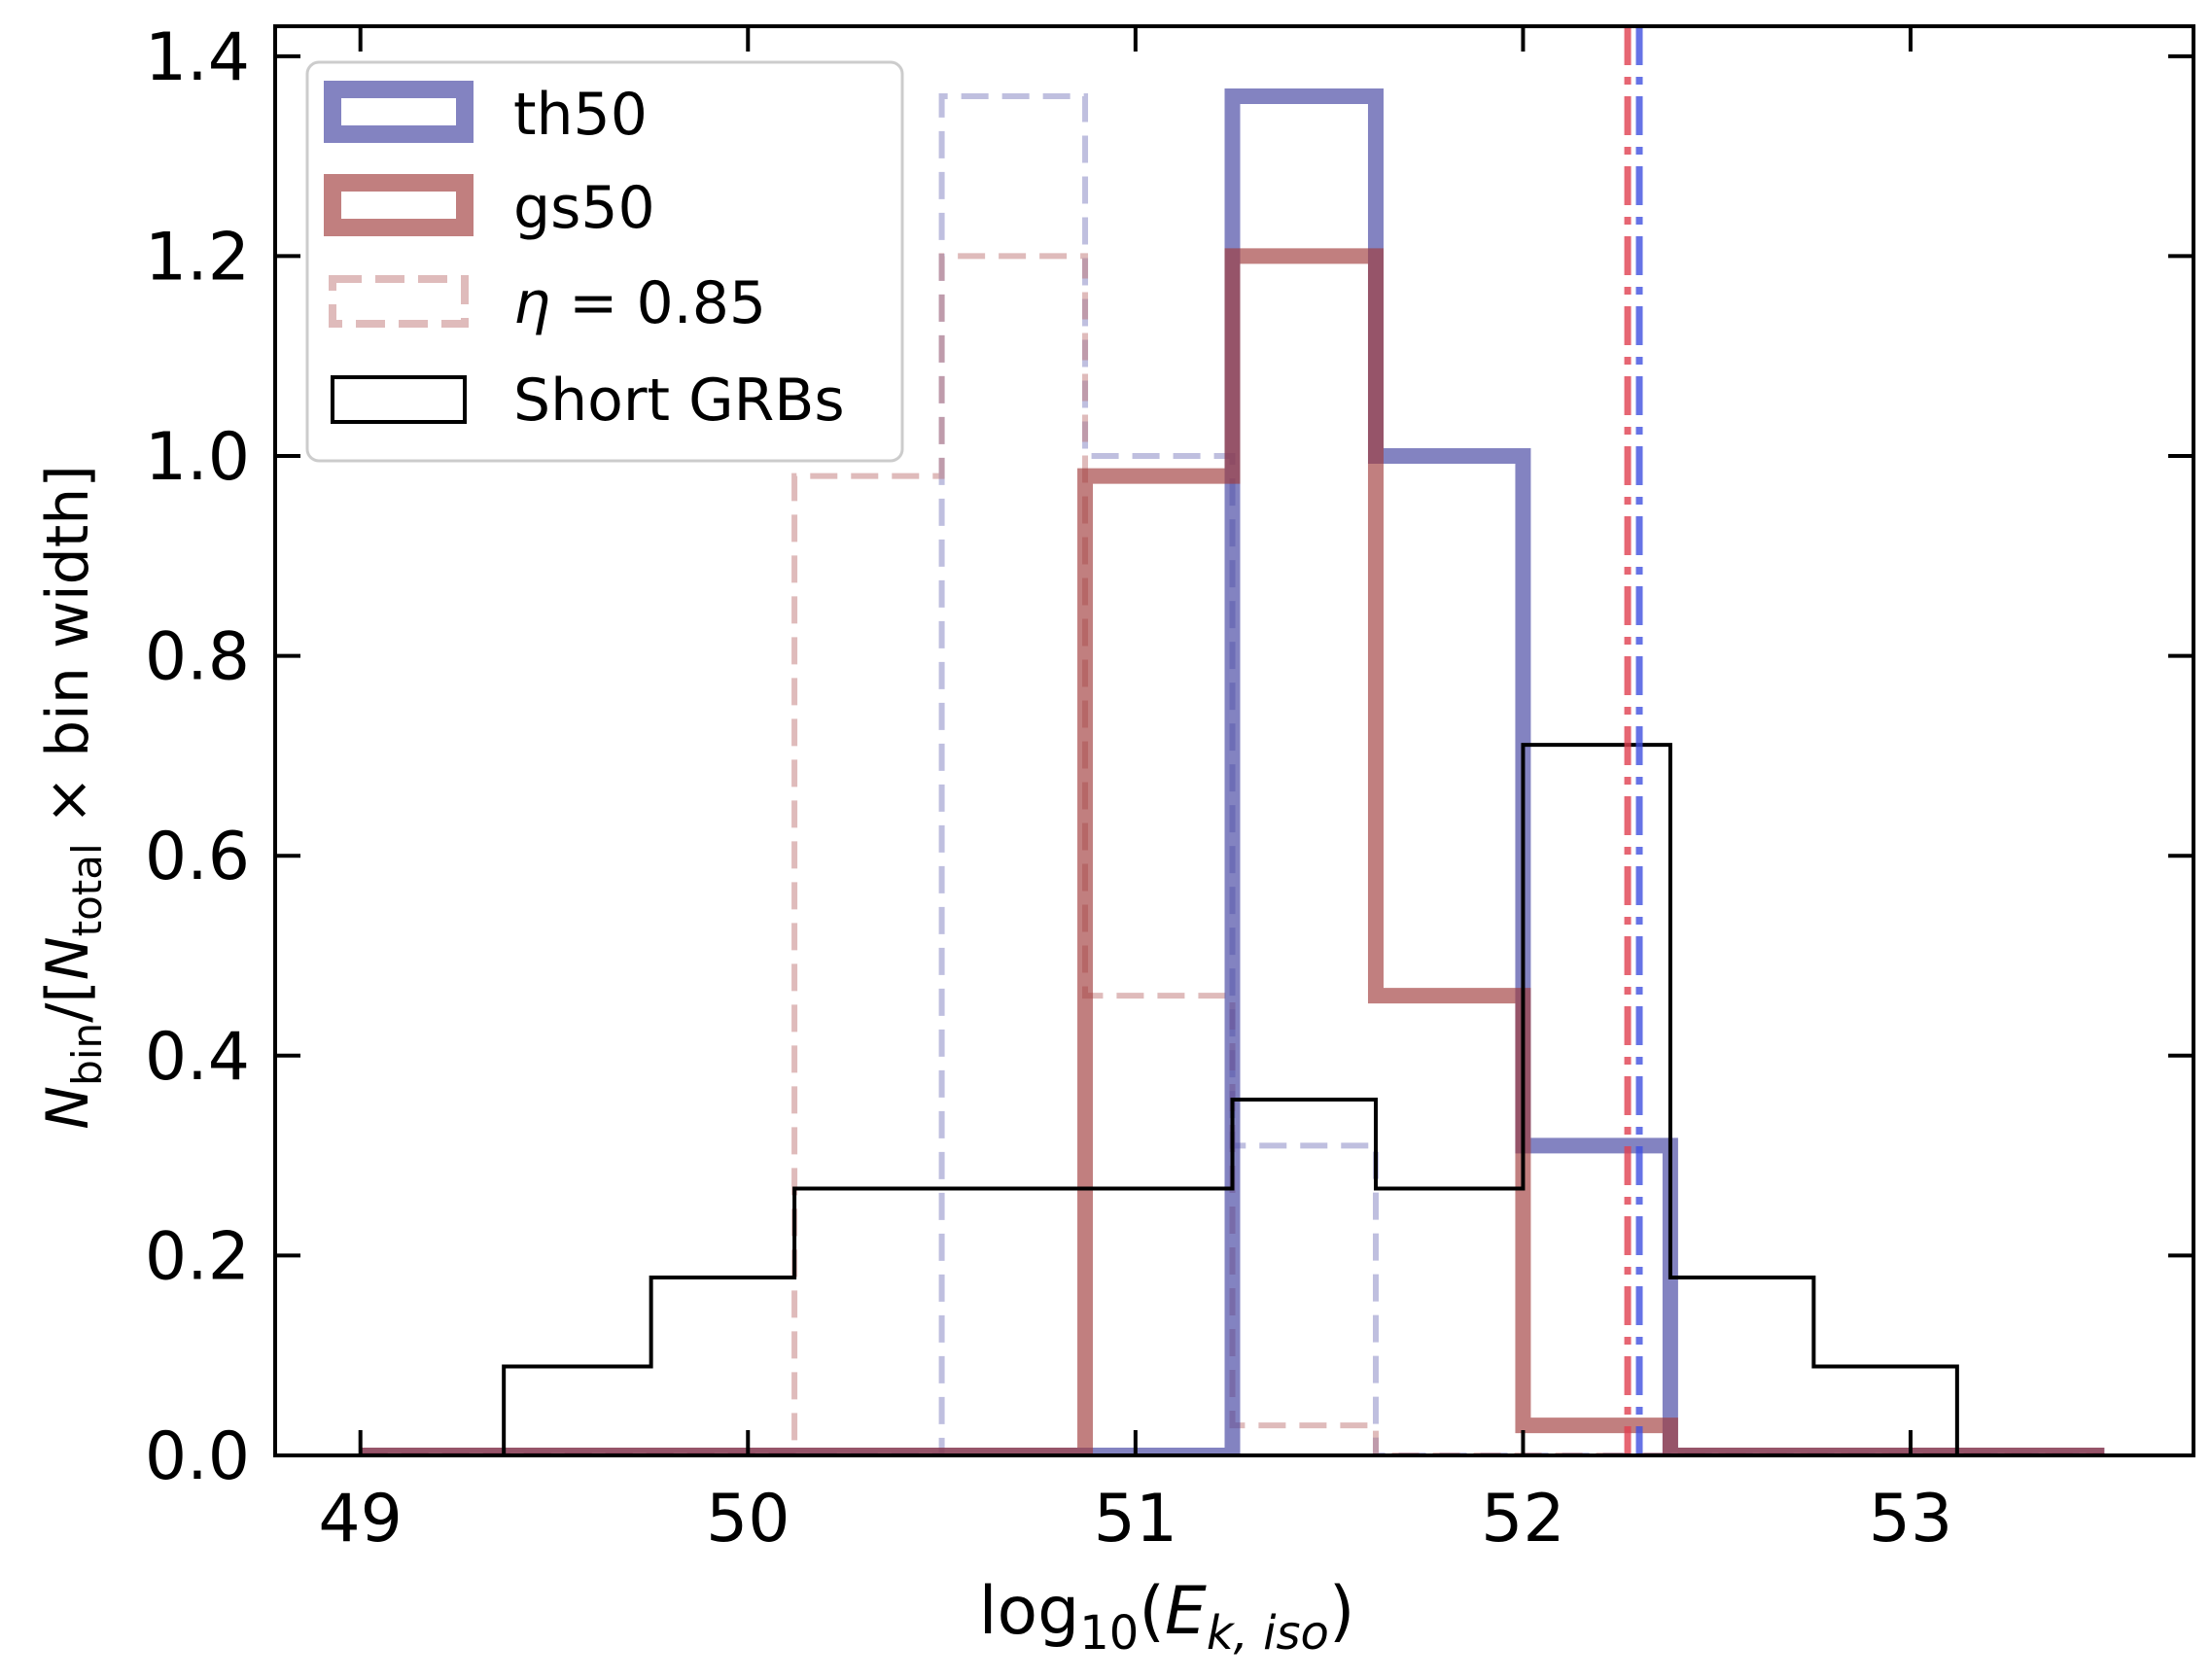  Describe the element at coordinates (1268, 1633) in the screenshot. I see `x-title-sub2: k, iso` at that location.